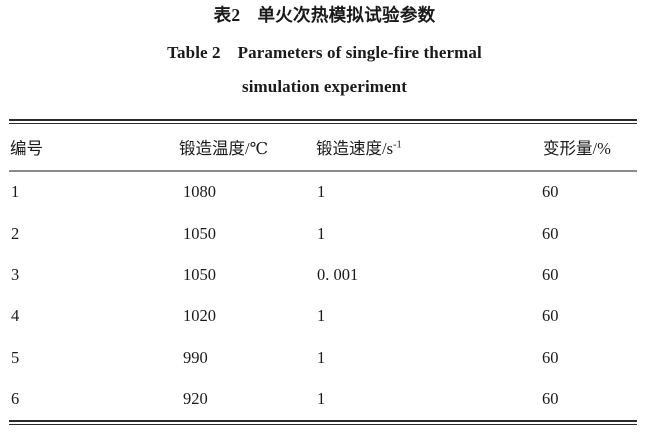 This screenshot has width=649, height=432. Describe the element at coordinates (15, 192) in the screenshot. I see `cell-id: 1` at that location.